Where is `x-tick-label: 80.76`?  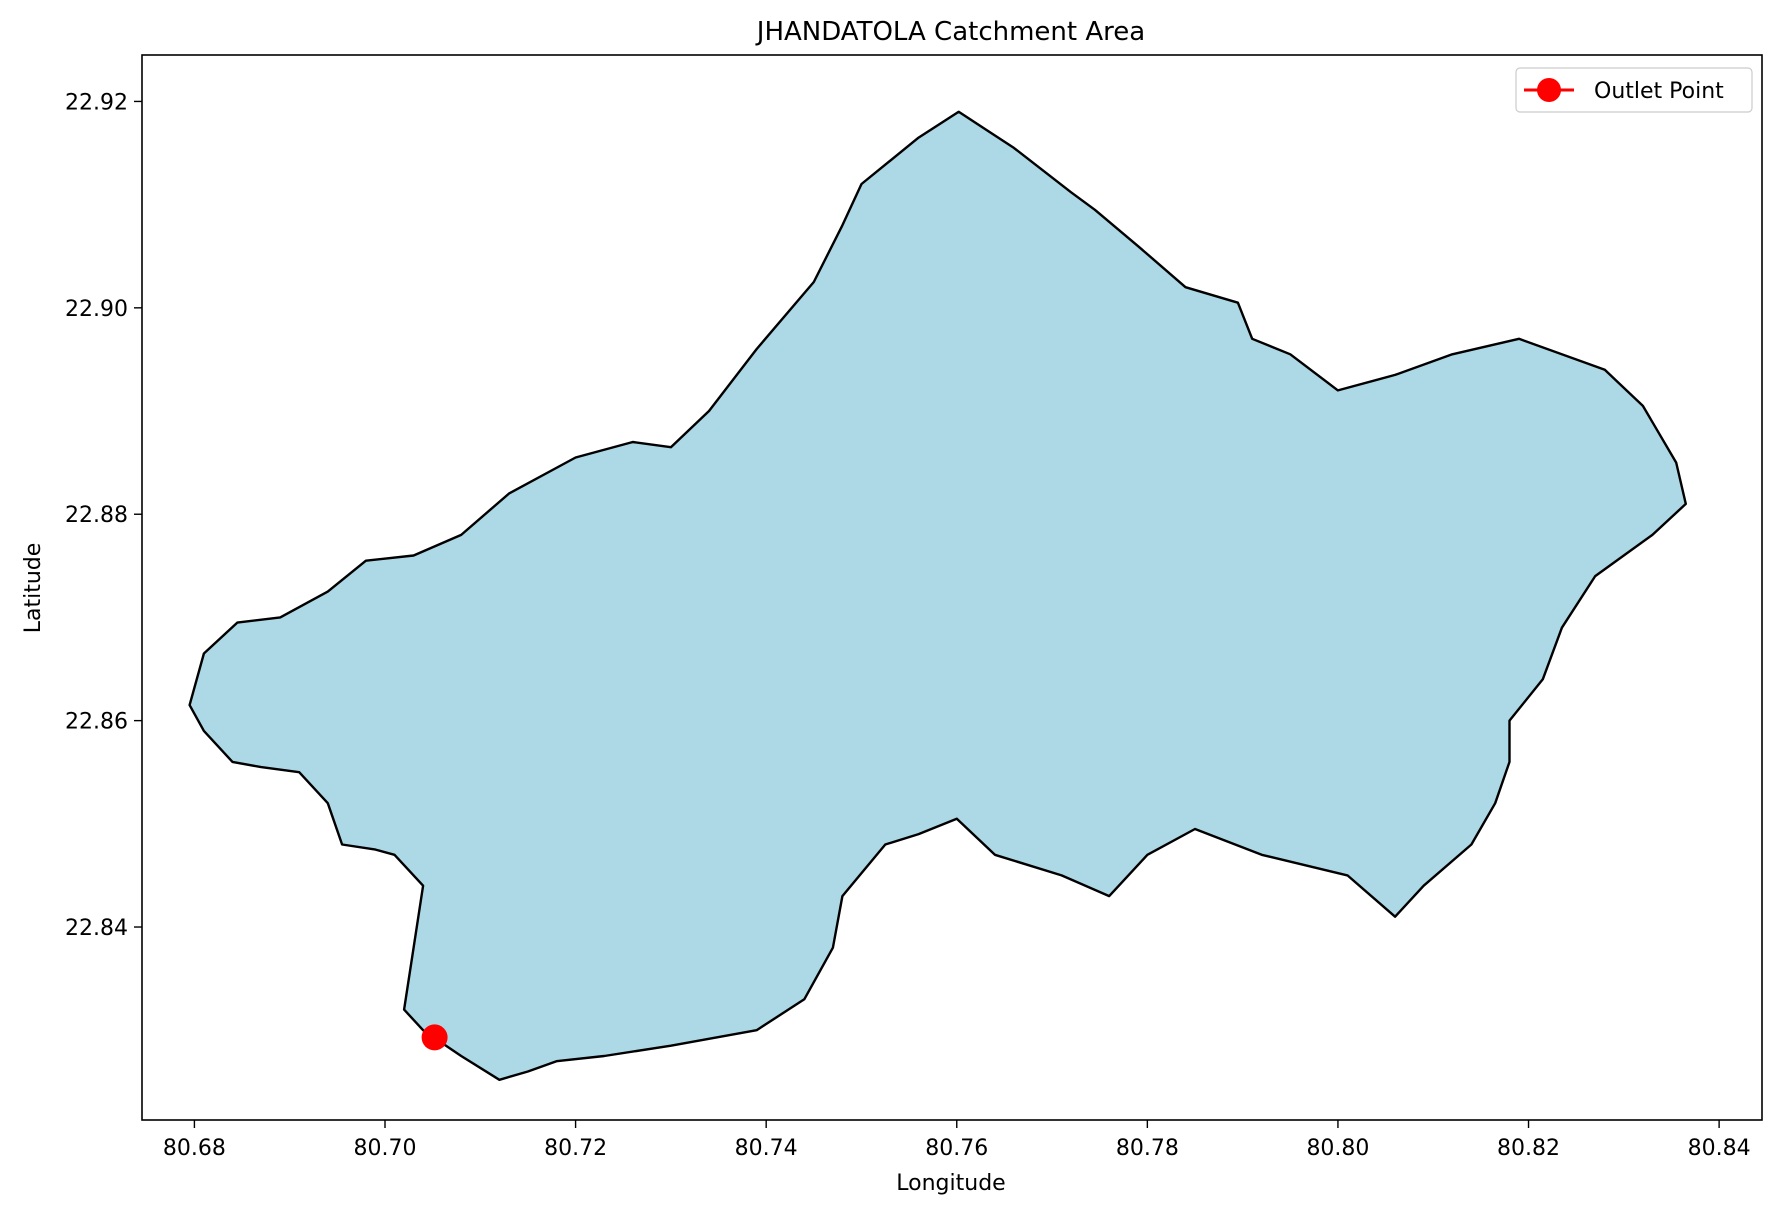
x-tick-label: 80.76 is located at coordinates (956, 1148).